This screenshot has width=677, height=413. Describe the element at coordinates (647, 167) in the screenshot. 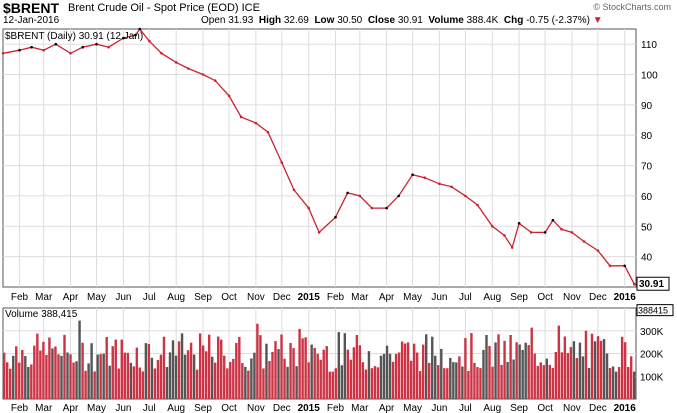

I see `price-y-tick-label: 70` at that location.